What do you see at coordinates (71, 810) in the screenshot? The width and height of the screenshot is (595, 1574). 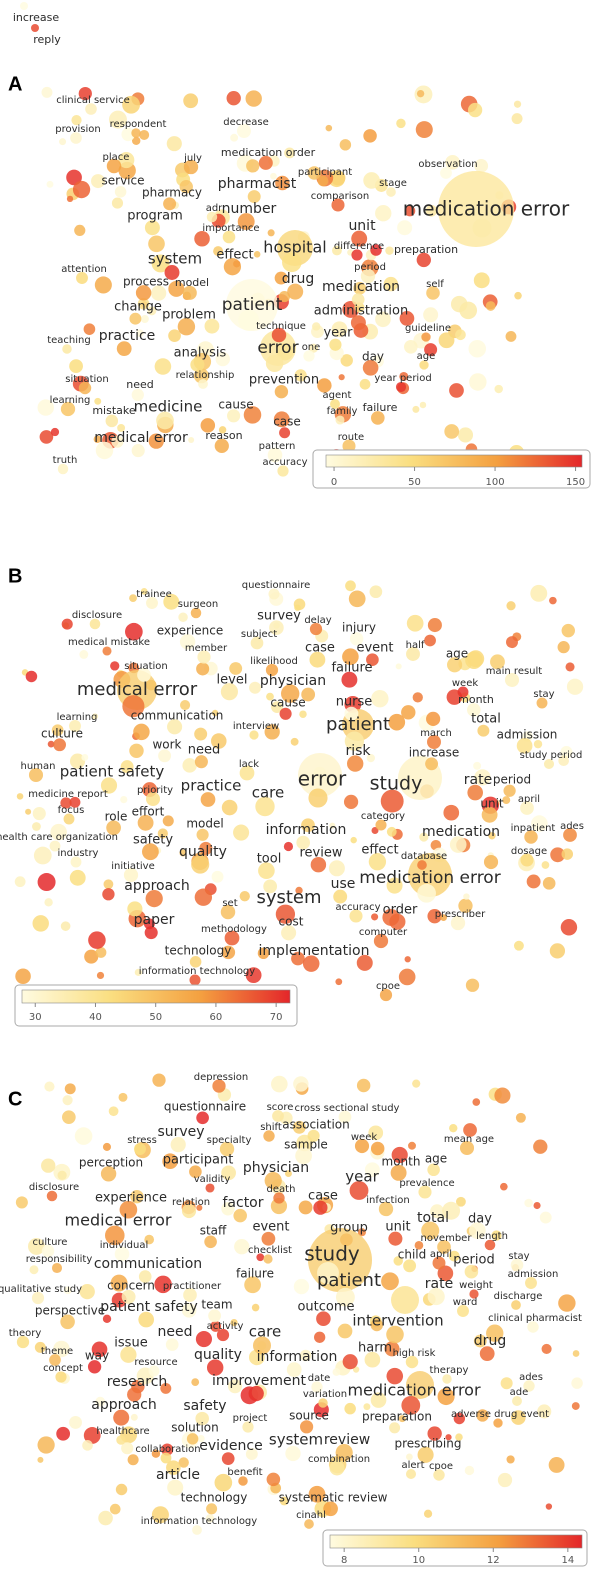 I see `term-label: focus` at bounding box center [71, 810].